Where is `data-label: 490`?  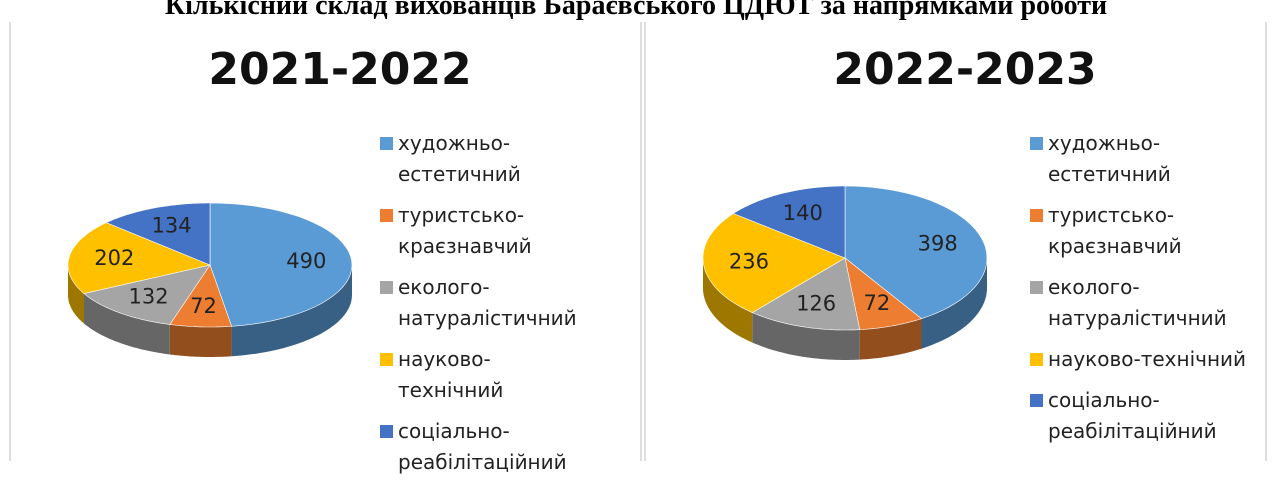
data-label: 490 is located at coordinates (306, 261).